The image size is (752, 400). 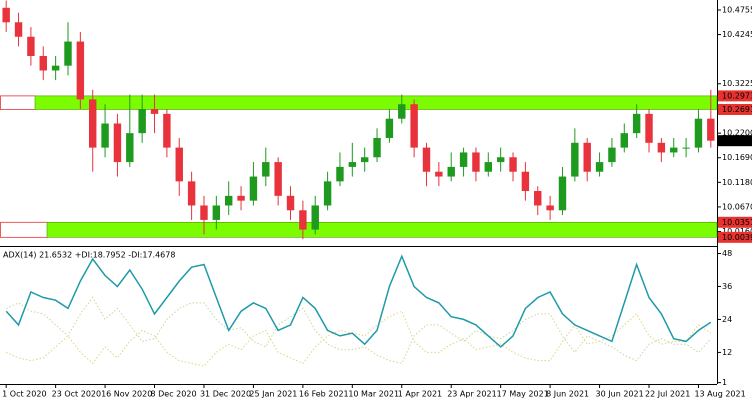 I want to click on y-tick-label: 10.2200, so click(x=737, y=133).